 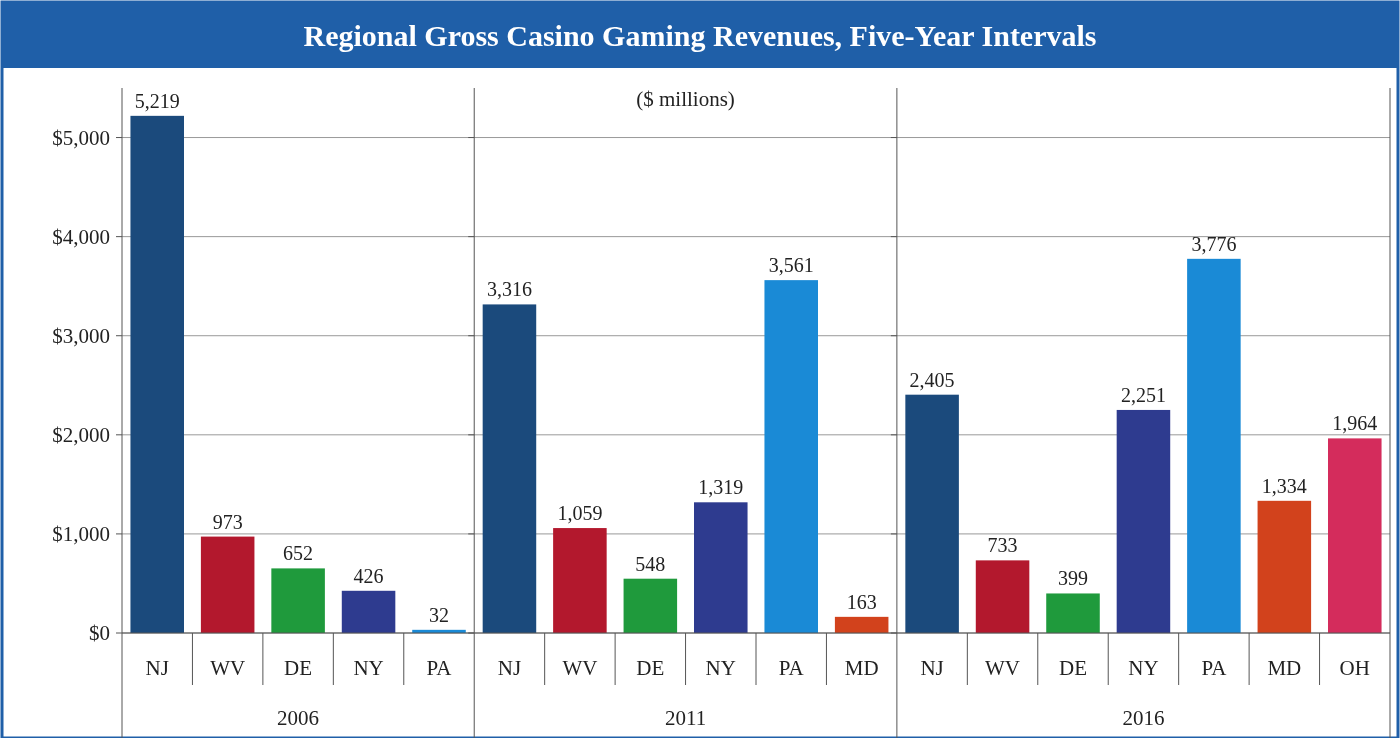 I want to click on data-label: 652, so click(x=298, y=553).